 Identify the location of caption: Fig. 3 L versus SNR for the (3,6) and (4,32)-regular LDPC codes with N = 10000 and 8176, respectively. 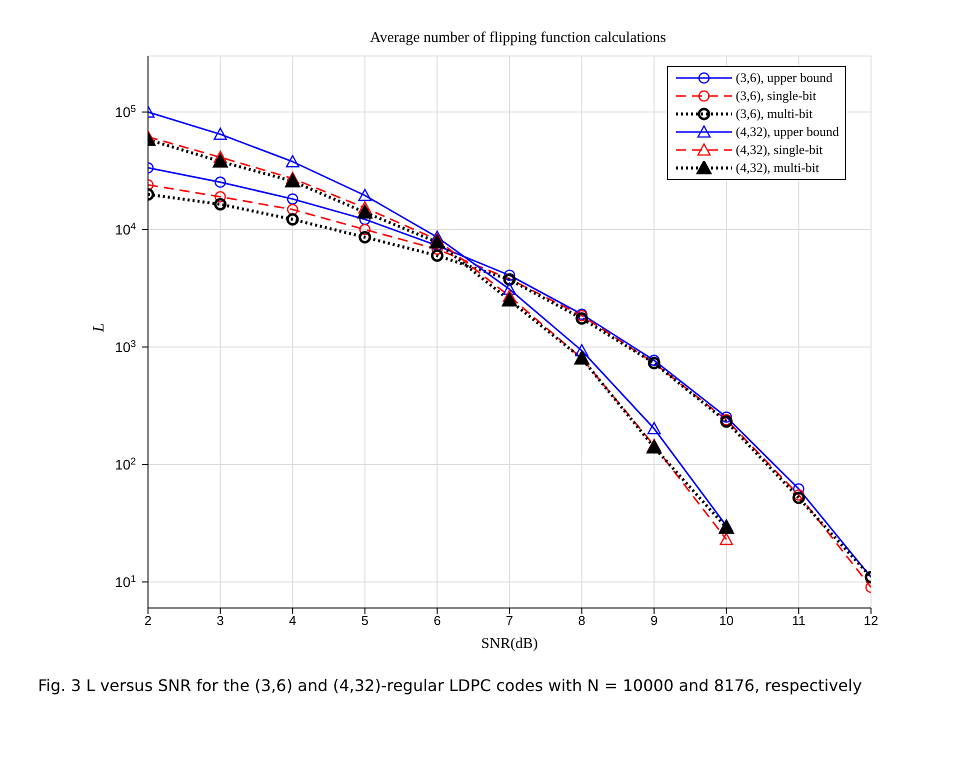
(450, 685).